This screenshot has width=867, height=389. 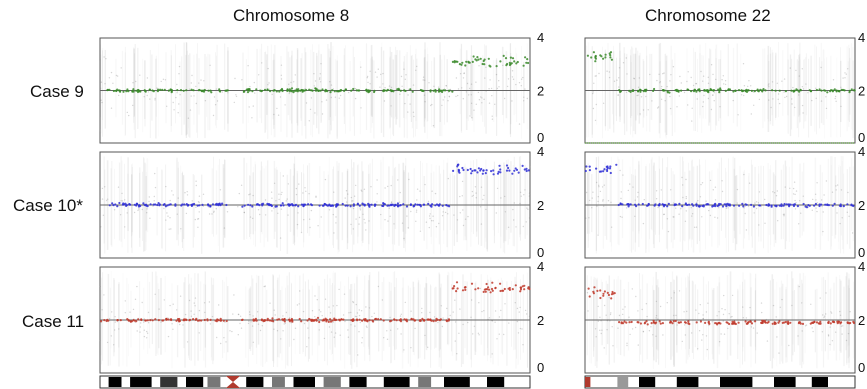 What do you see at coordinates (861, 252) in the screenshot?
I see `y-tick-label: 0` at bounding box center [861, 252].